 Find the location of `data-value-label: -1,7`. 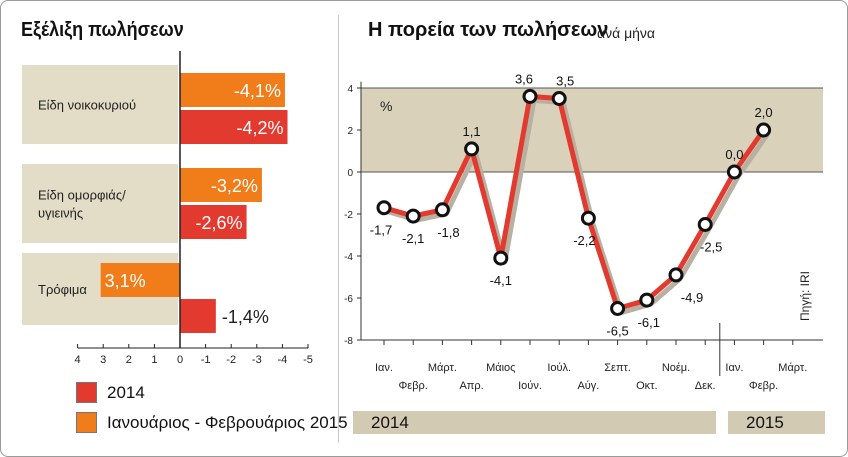

data-value-label: -1,7 is located at coordinates (381, 230).